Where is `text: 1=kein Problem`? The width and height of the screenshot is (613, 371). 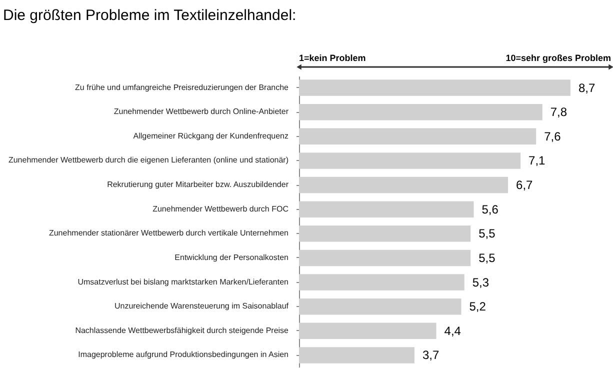 text: 1=kein Problem is located at coordinates (332, 58).